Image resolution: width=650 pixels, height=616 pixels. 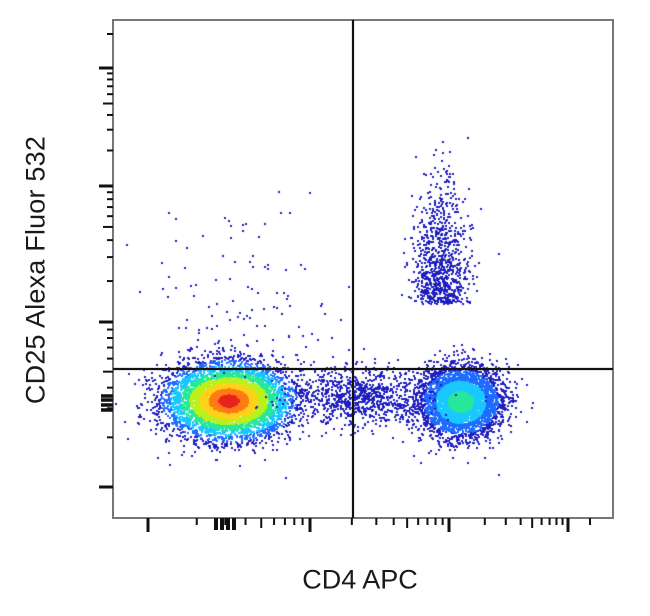 I want to click on x-axis-label: CD4 APC, so click(x=360, y=579).